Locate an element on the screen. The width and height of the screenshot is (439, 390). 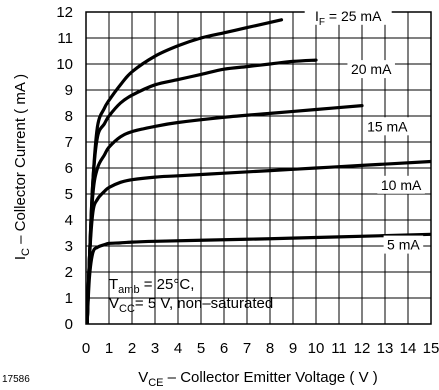
annotation-line-2: VCC= 5 V, non–saturated is located at coordinates (191, 305).